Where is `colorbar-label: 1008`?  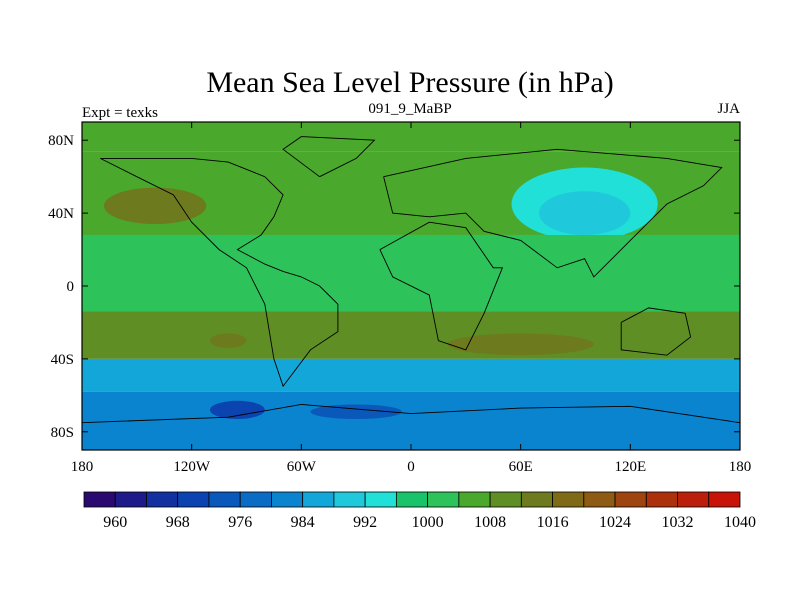
colorbar-label: 1008 is located at coordinates (490, 522).